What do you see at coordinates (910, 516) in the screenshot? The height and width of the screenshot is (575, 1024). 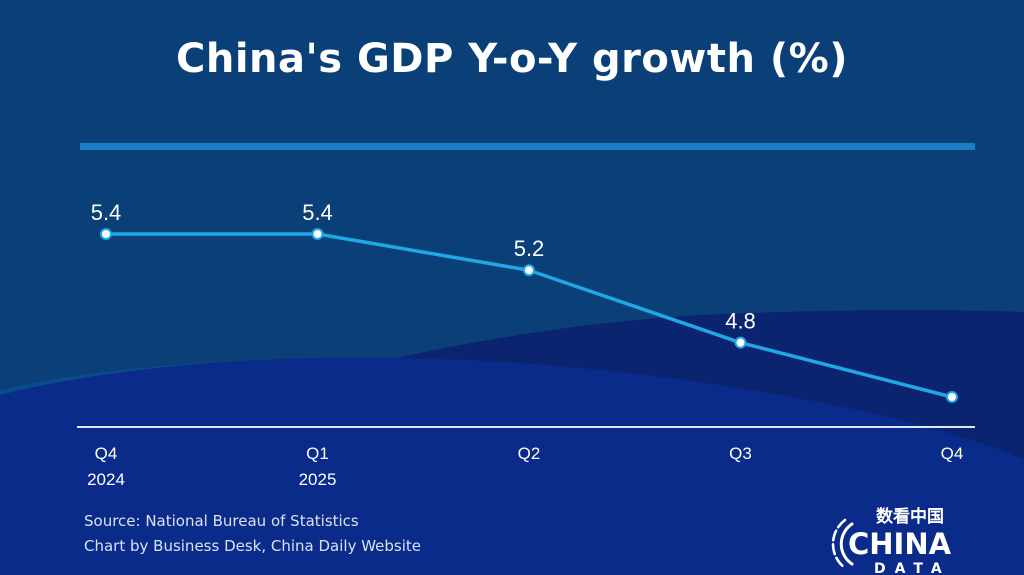 I see `logo-chinese-text: 数看中国` at bounding box center [910, 516].